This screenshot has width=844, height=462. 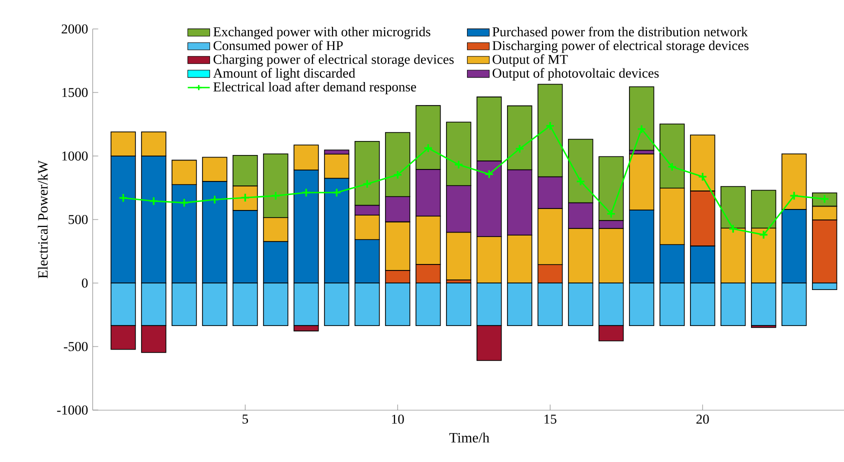 I want to click on legend-label: Discharging power of electrical storage devices, so click(x=620, y=47).